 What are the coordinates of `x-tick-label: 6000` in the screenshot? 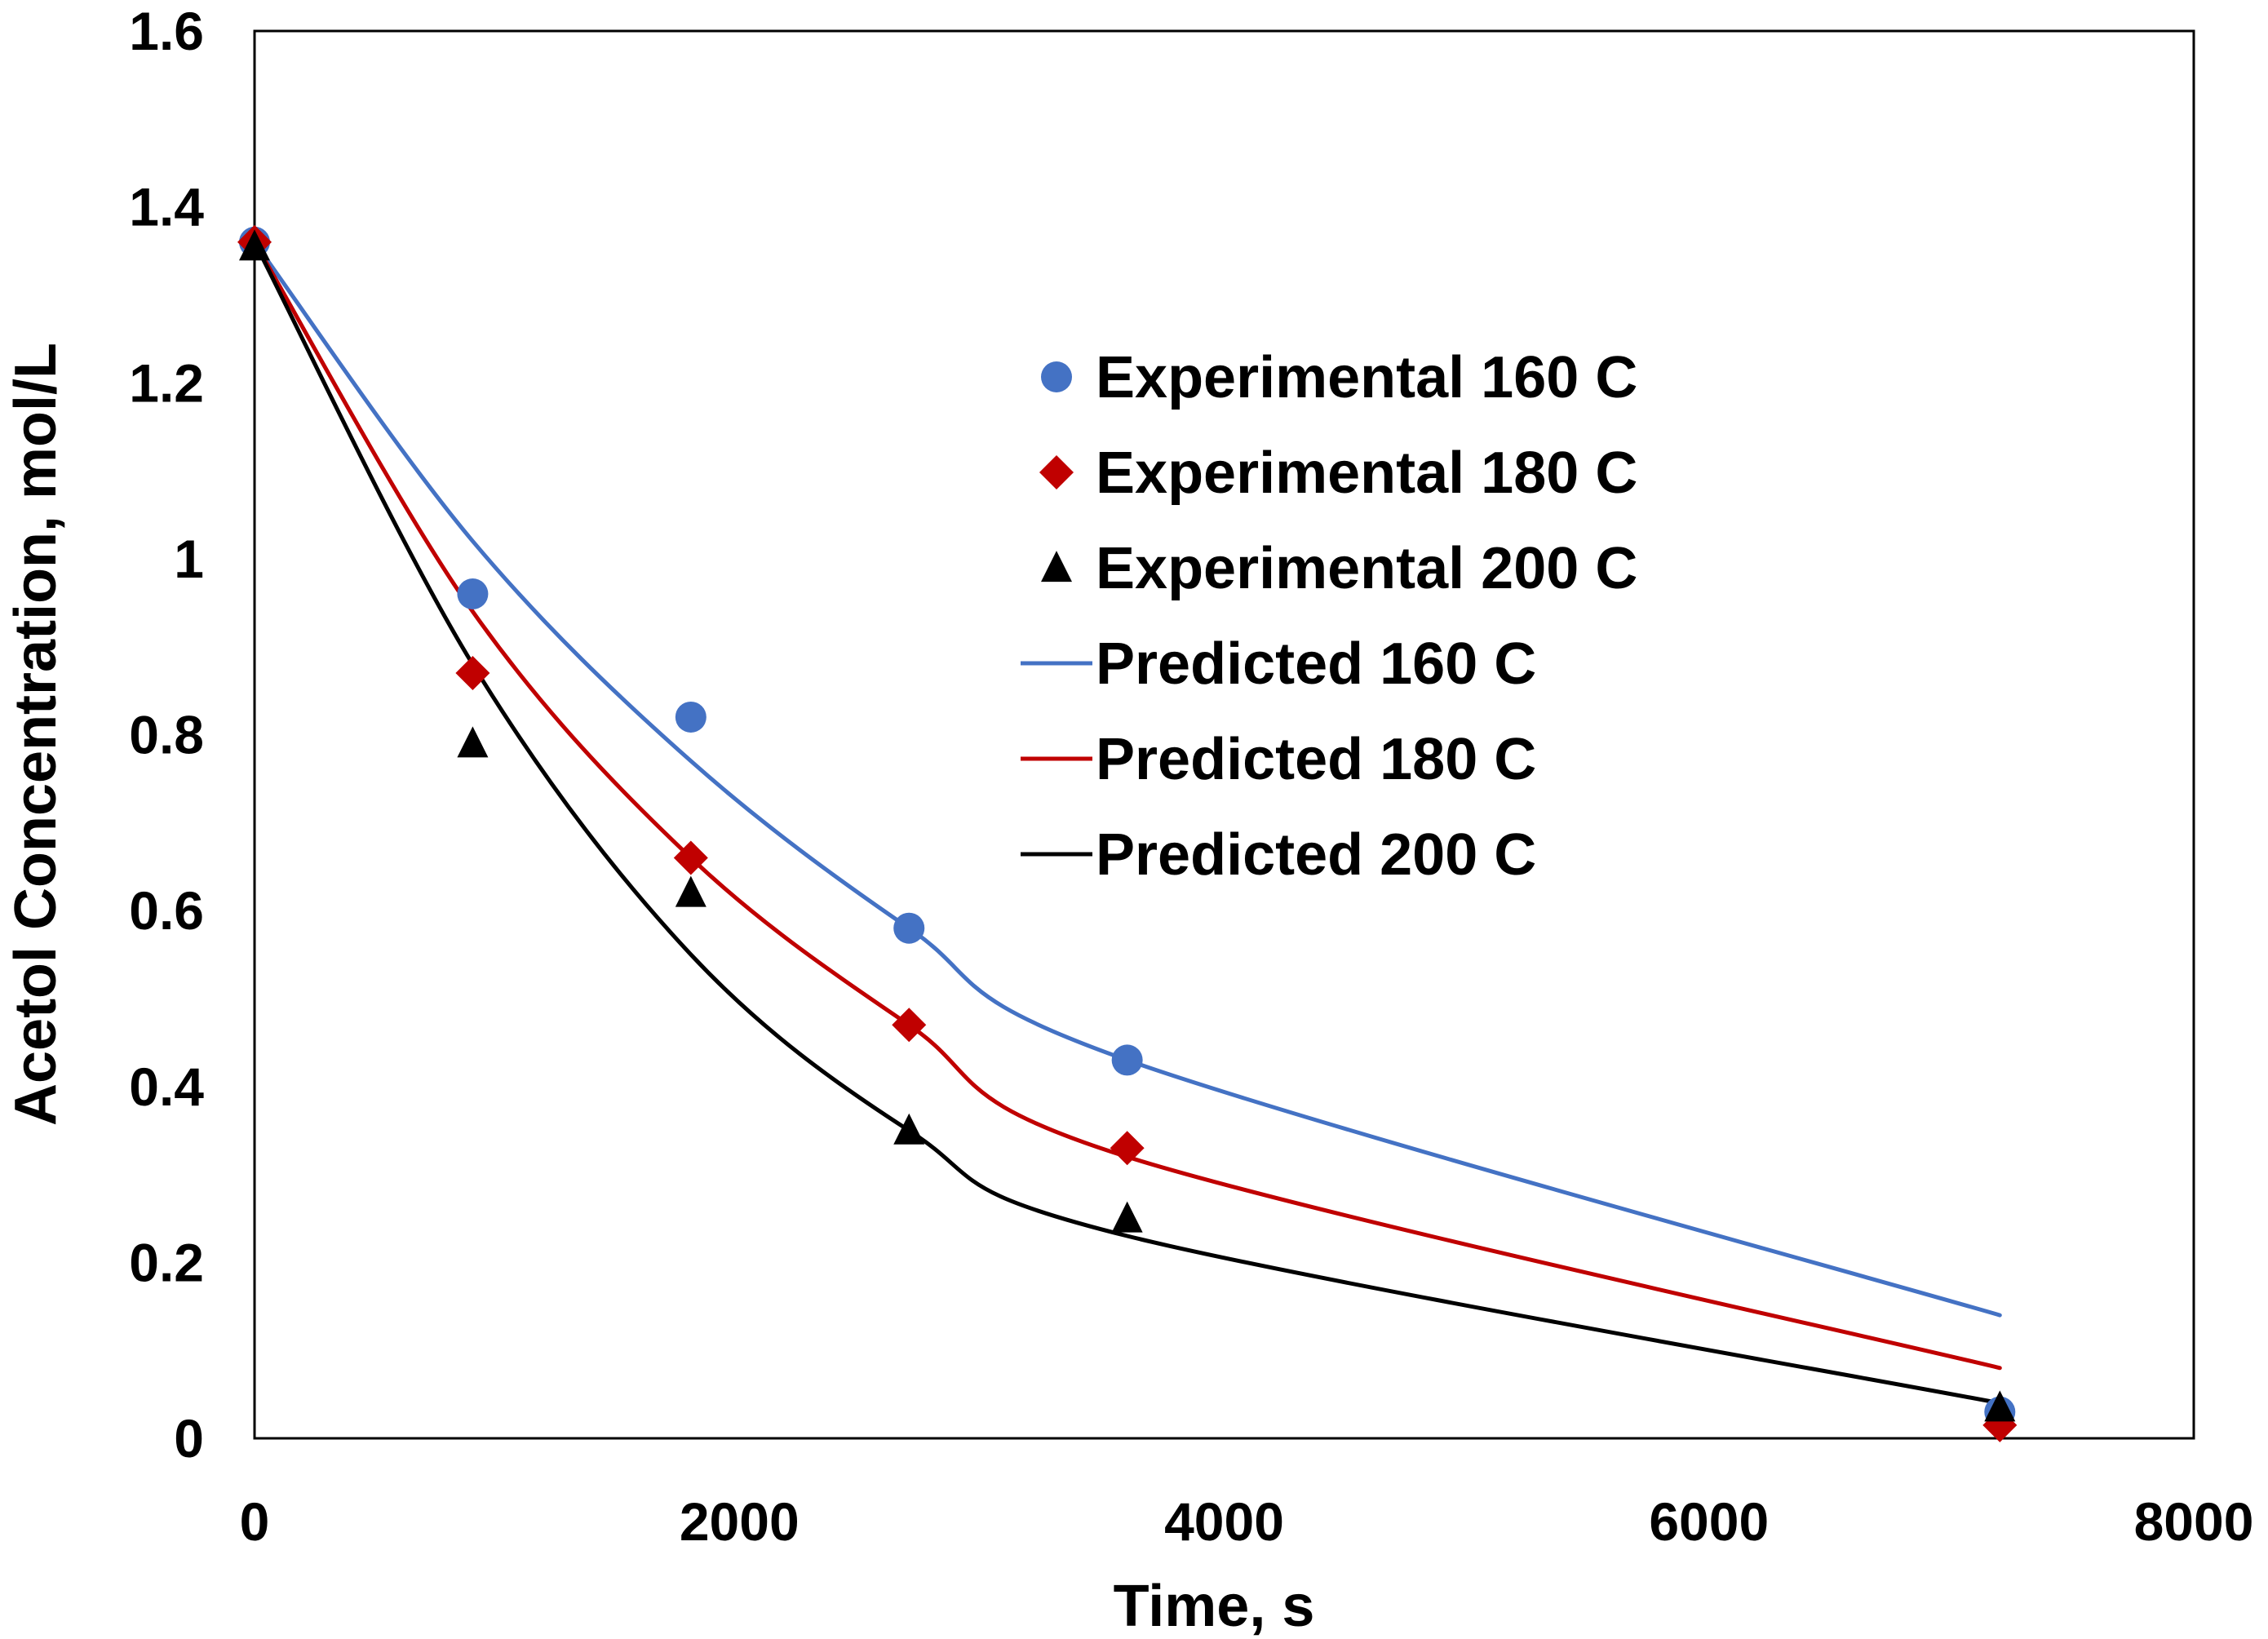 It's located at (1709, 1521).